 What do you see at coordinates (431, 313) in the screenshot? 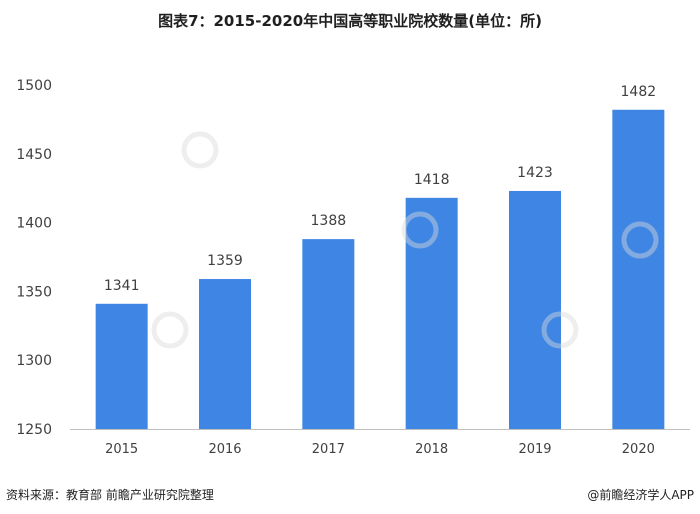
I see `bar-2018` at bounding box center [431, 313].